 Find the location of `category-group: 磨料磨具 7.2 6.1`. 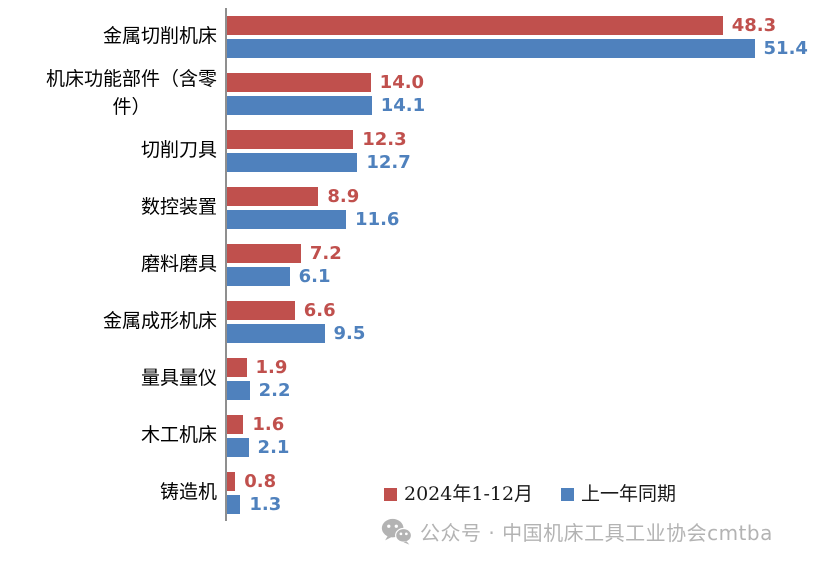

category-group: 磨料磨具 7.2 6.1 is located at coordinates (406, 264).